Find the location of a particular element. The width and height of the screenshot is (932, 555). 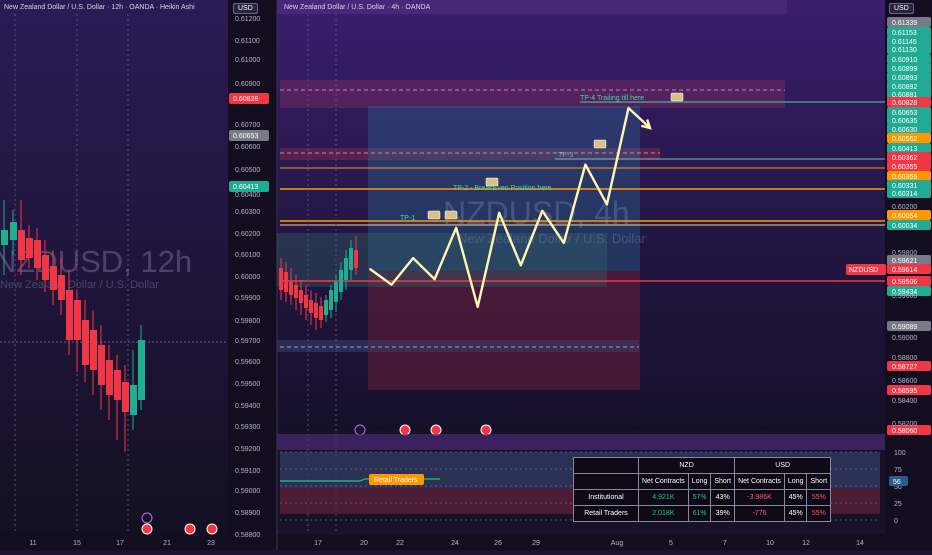

left-price-tag is located at coordinates (249, 135).